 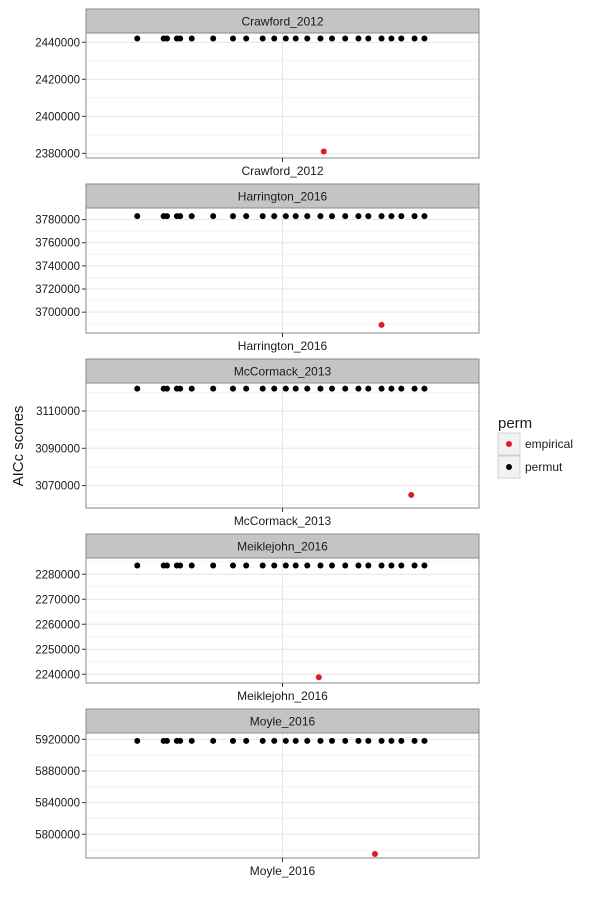 I want to click on x-category-label: McCormack_2013, so click(x=283, y=521).